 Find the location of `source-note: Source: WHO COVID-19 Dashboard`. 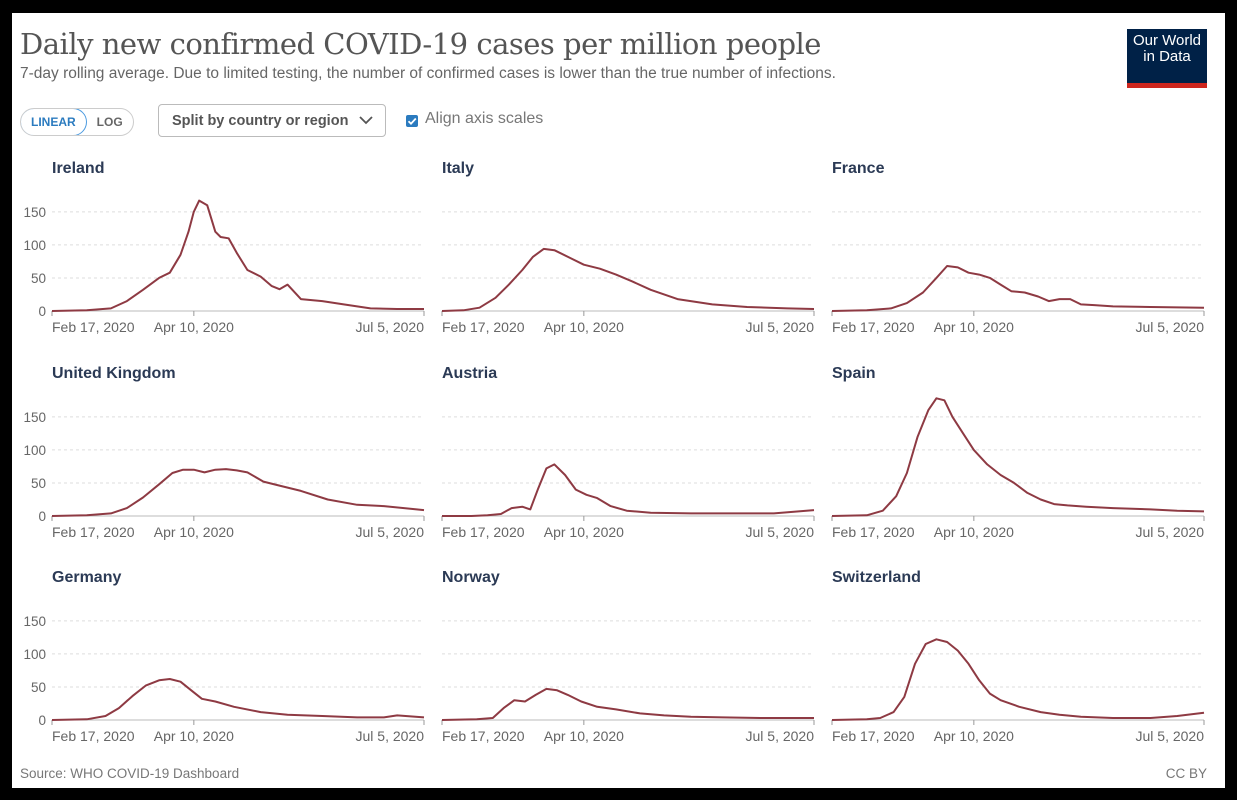

source-note: Source: WHO COVID-19 Dashboard is located at coordinates (130, 773).